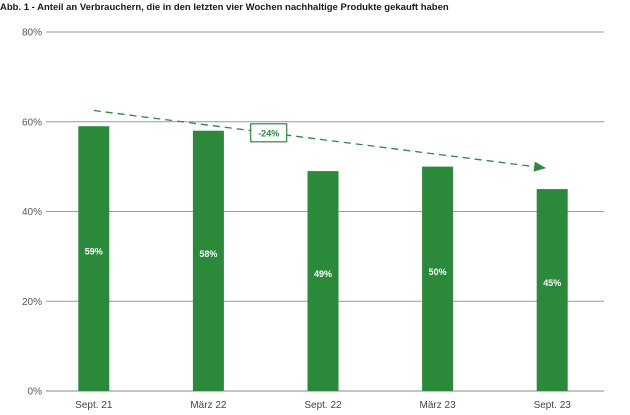 This screenshot has width=630, height=415. I want to click on bar-value-label: 58%, so click(208, 254).